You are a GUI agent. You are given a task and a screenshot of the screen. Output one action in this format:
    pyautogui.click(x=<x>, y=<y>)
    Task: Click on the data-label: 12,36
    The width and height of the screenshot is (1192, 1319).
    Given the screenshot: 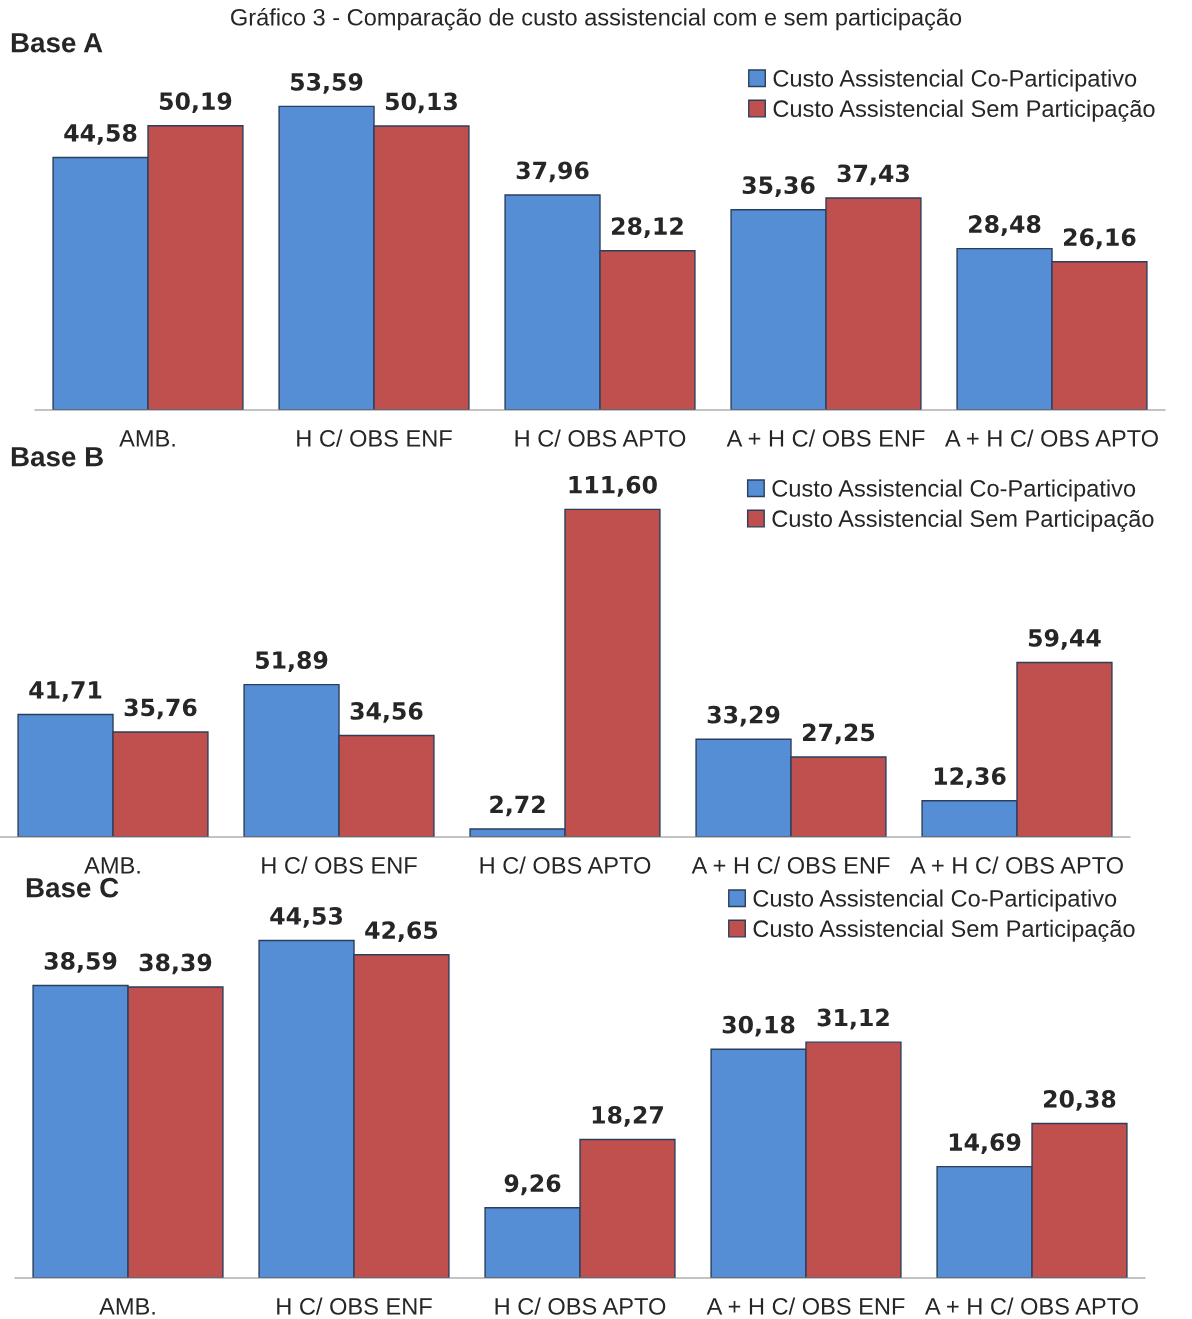 What is the action you would take?
    pyautogui.click(x=970, y=778)
    